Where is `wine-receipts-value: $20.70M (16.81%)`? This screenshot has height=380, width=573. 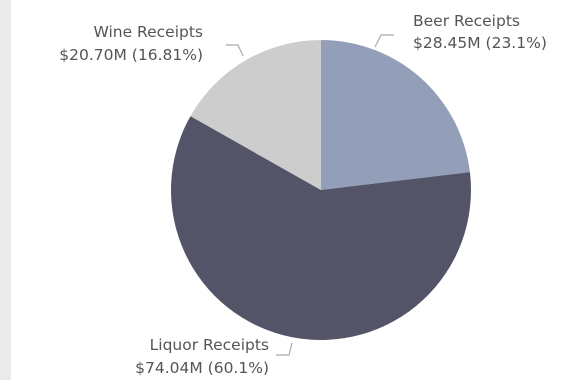 wine-receipts-value: $20.70M (16.81%) is located at coordinates (131, 55).